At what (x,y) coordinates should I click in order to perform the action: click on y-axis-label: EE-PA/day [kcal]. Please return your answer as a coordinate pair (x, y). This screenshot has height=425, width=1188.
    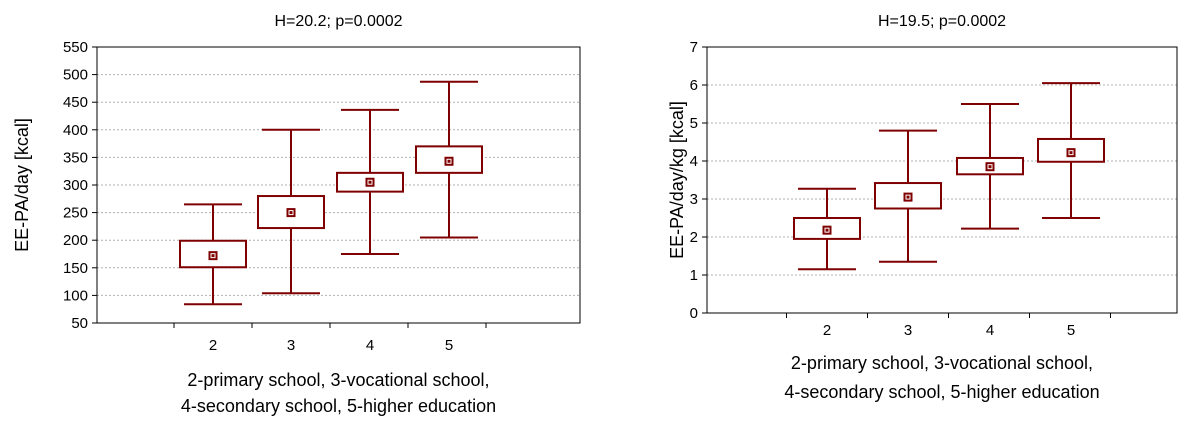
    Looking at the image, I should click on (22, 185).